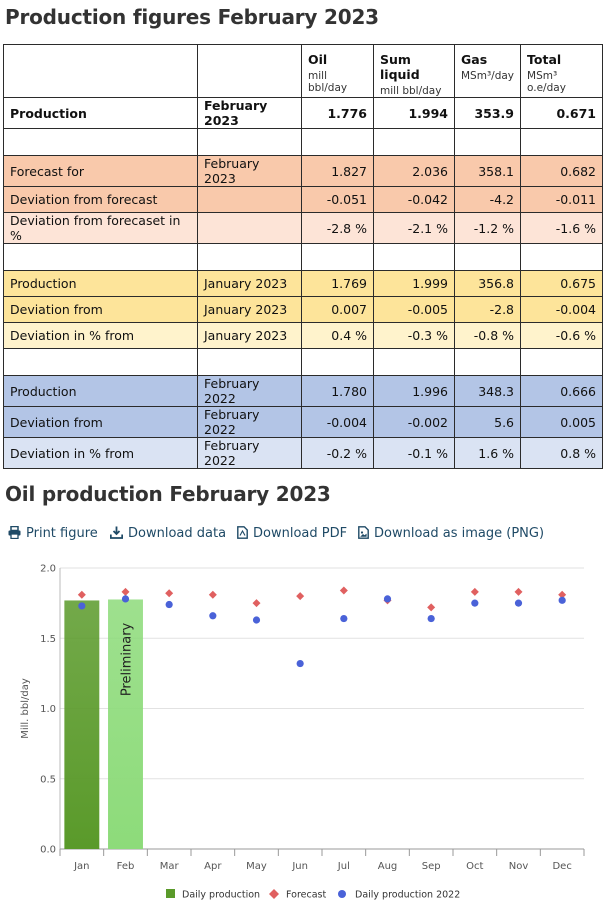 This screenshot has height=913, width=608. Describe the element at coordinates (414, 228) in the screenshot. I see `table-cell: -2.1 %` at that location.